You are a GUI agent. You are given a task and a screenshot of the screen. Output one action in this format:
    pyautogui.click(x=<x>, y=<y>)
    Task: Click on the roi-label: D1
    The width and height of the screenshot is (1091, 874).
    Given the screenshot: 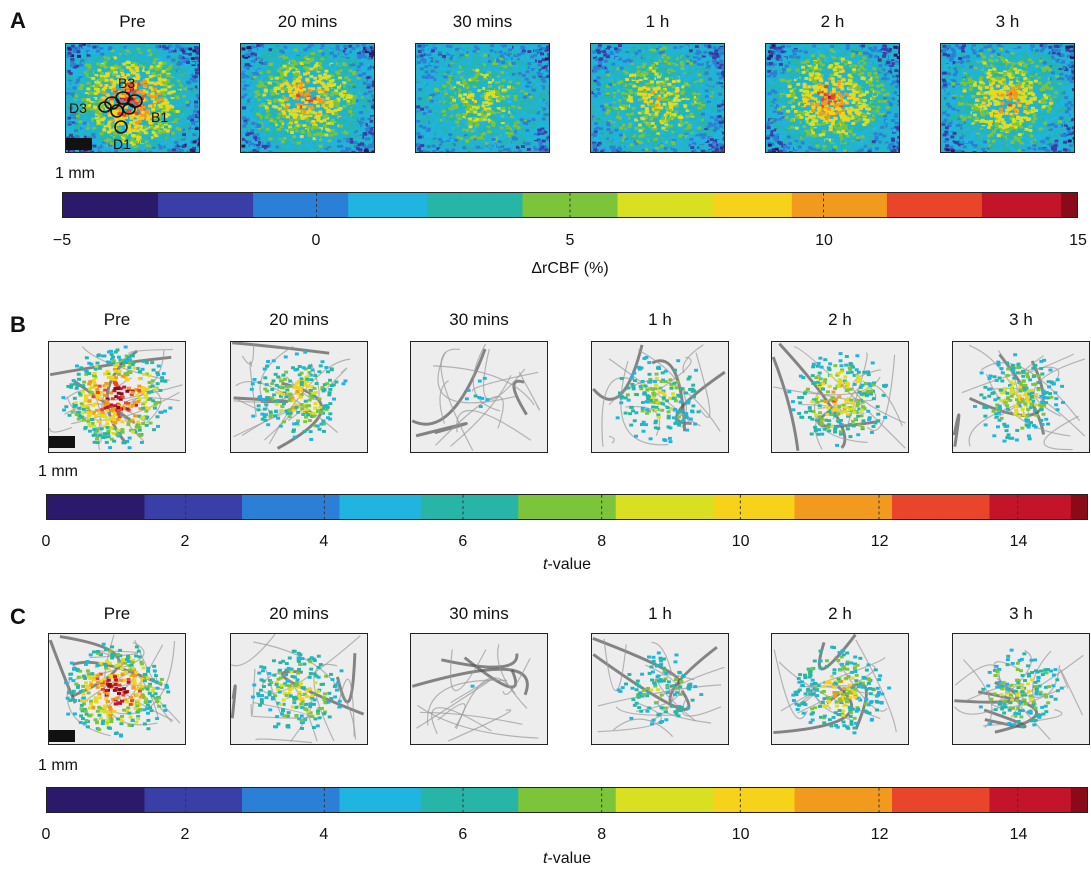 What is the action you would take?
    pyautogui.click(x=122, y=144)
    